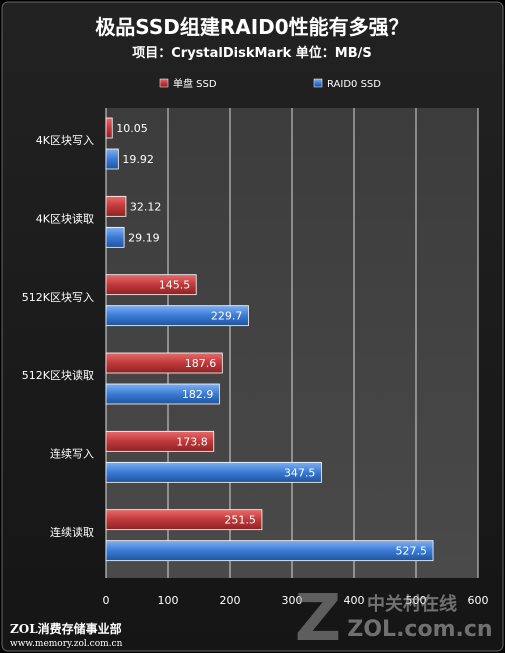 The width and height of the screenshot is (505, 653). I want to click on watermark-line2: ZOL.com.cn, so click(419, 629).